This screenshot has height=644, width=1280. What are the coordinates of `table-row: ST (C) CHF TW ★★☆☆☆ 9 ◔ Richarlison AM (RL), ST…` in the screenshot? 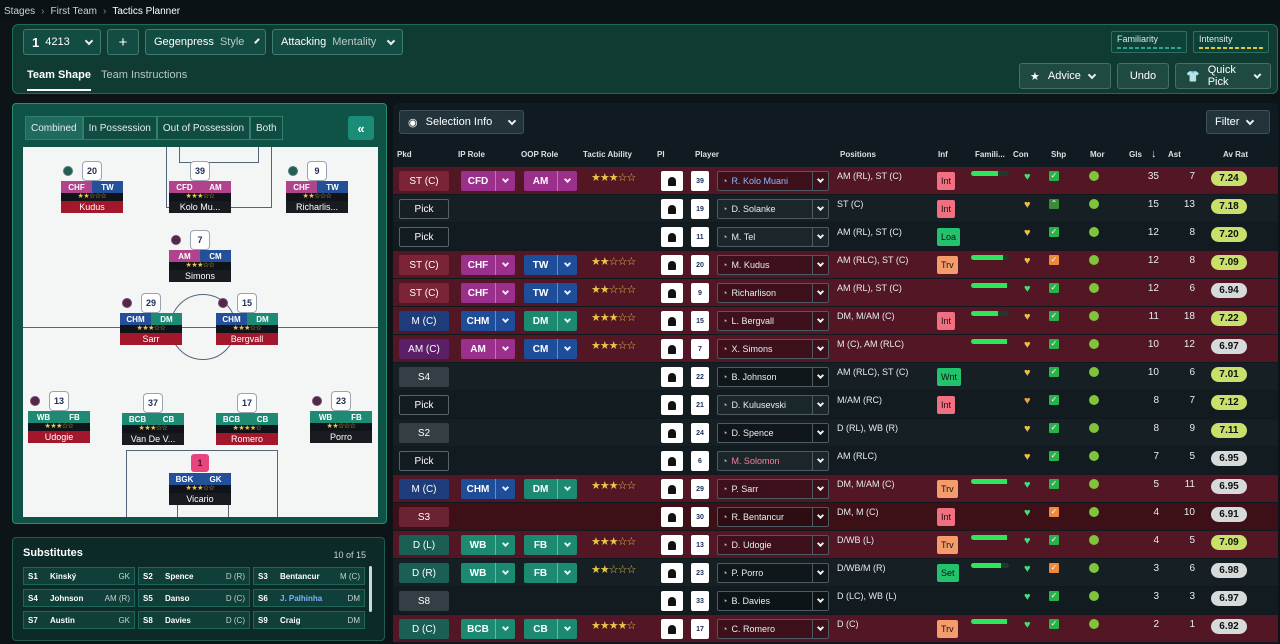 It's located at (835, 293).